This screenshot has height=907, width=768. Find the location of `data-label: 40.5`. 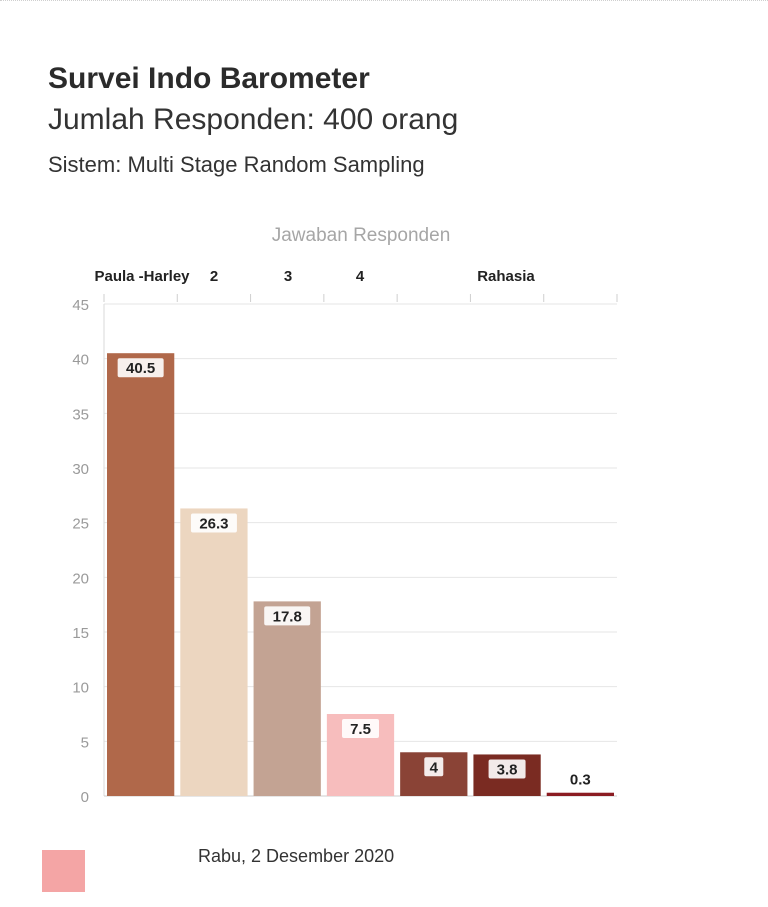

data-label: 40.5 is located at coordinates (140, 368).